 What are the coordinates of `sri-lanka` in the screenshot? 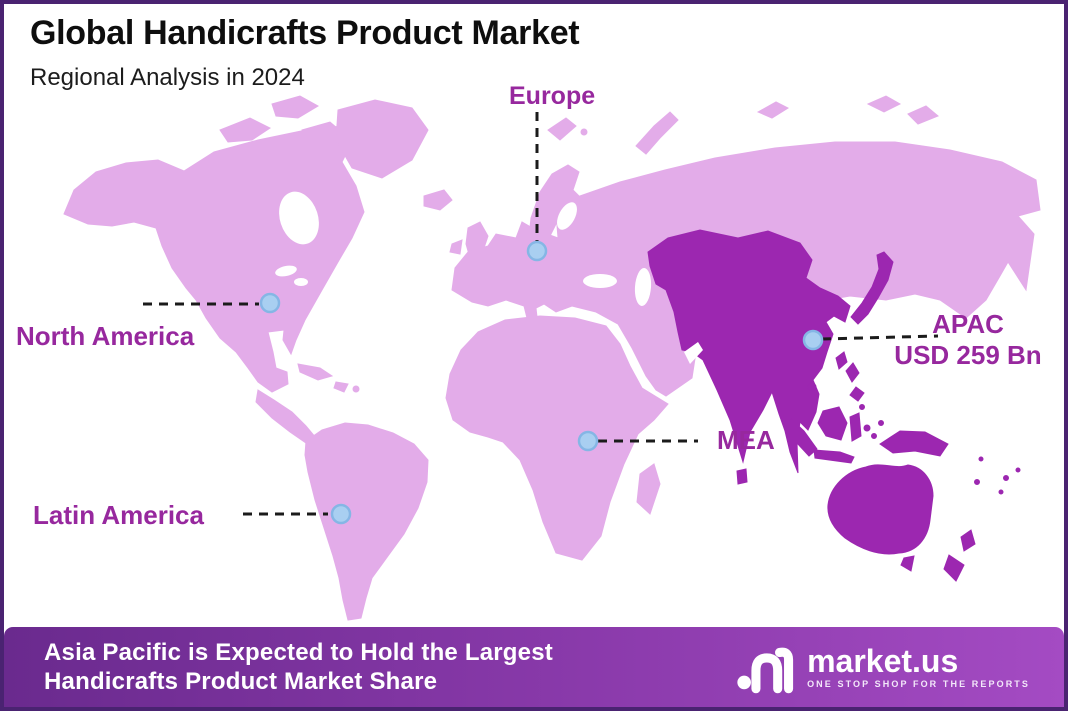 It's located at (742, 476).